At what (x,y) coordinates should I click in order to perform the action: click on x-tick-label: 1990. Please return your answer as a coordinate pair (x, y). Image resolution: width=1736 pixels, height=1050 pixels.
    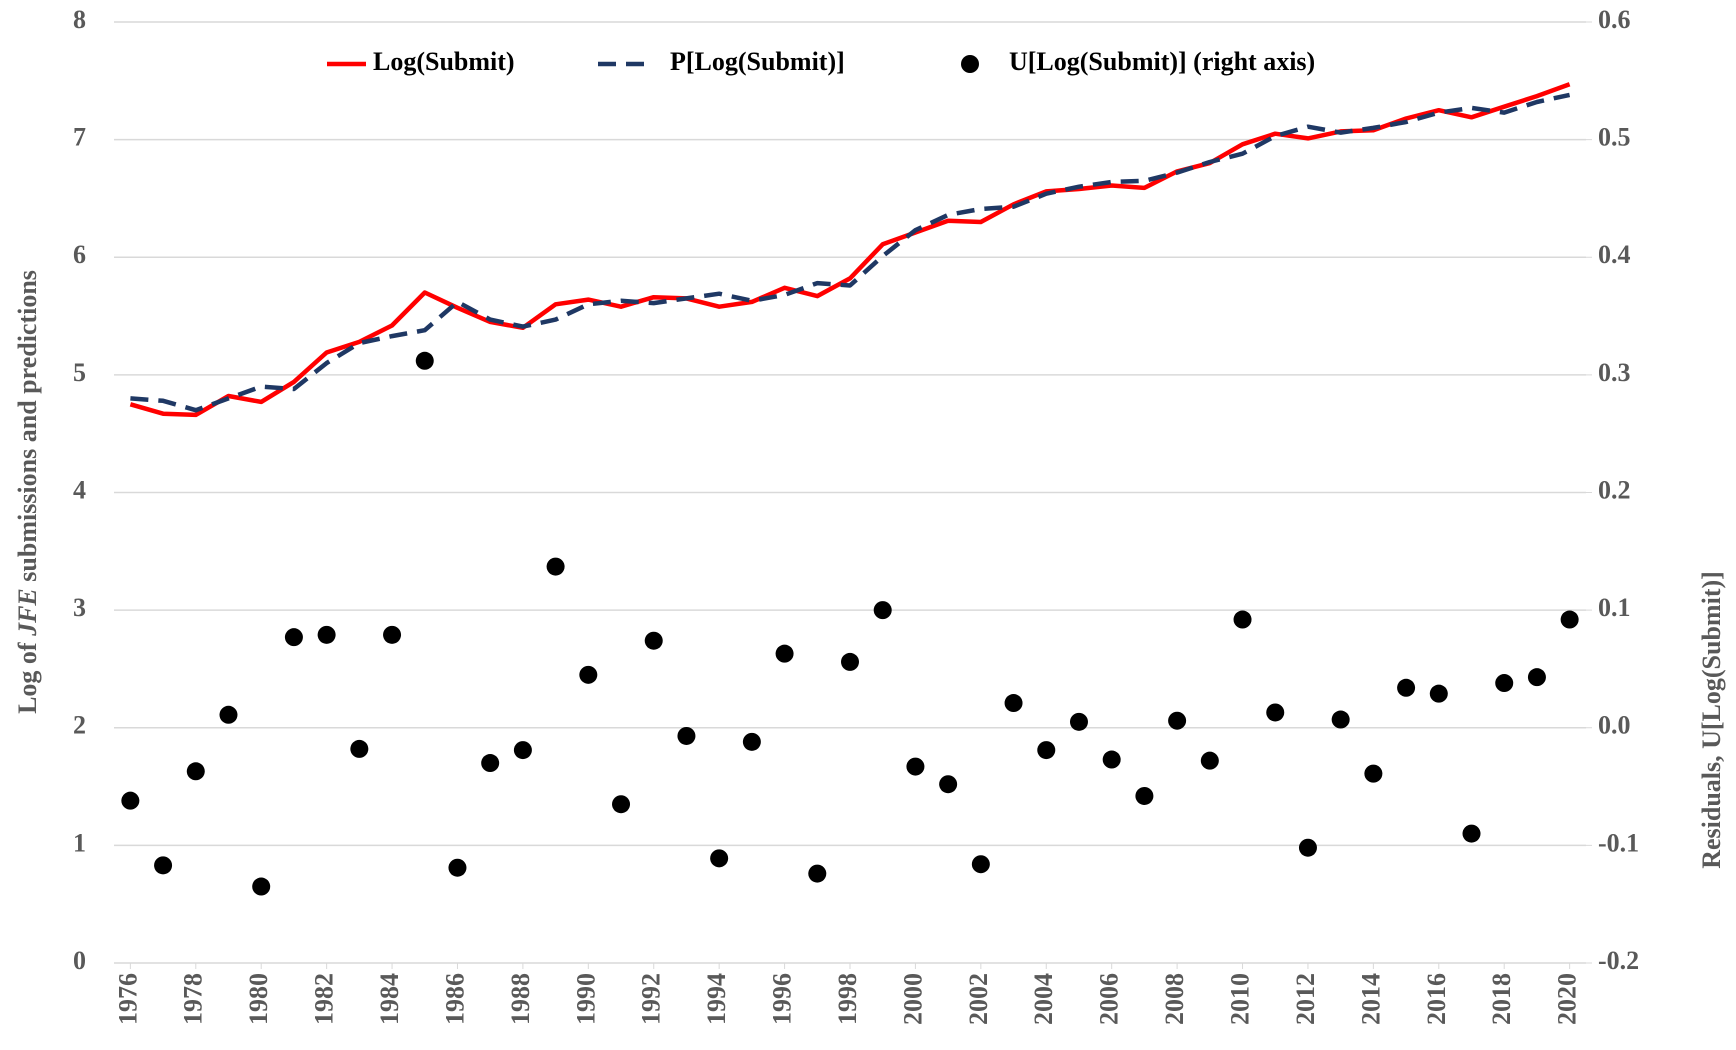
    Looking at the image, I should click on (585, 999).